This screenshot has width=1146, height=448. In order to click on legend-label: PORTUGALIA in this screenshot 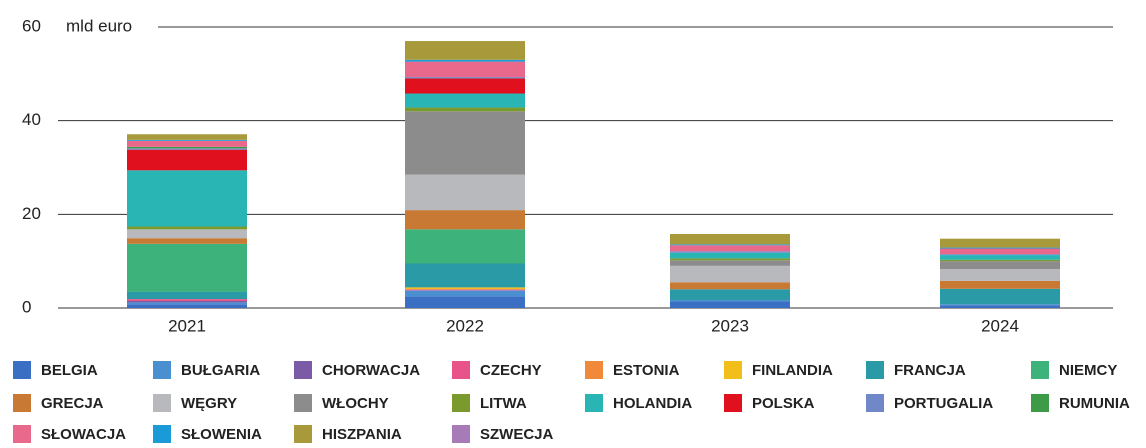, I will do `click(943, 403)`.